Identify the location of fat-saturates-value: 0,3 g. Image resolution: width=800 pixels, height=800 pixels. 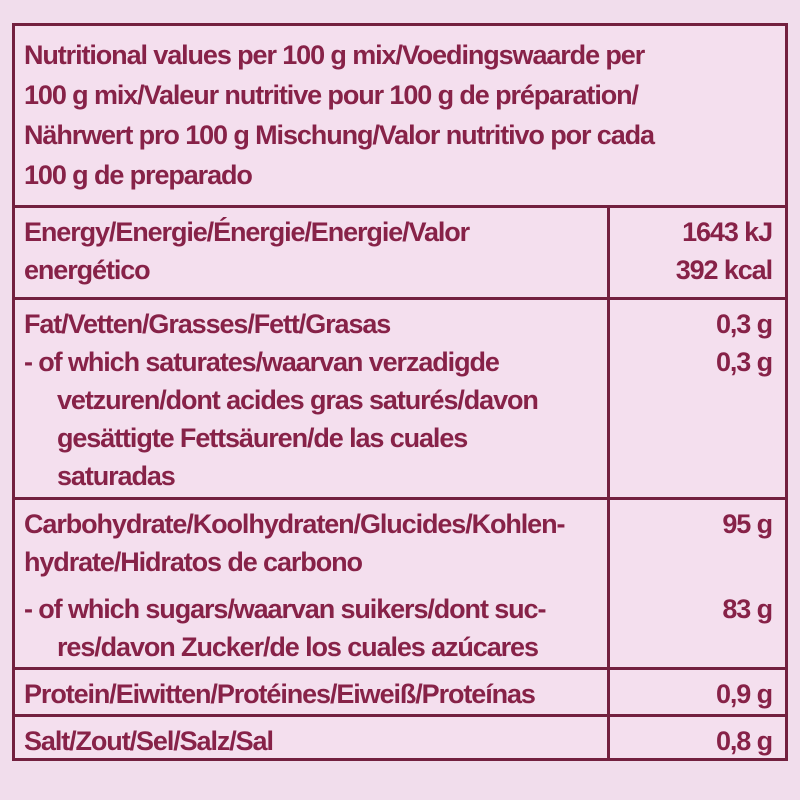
(744, 362).